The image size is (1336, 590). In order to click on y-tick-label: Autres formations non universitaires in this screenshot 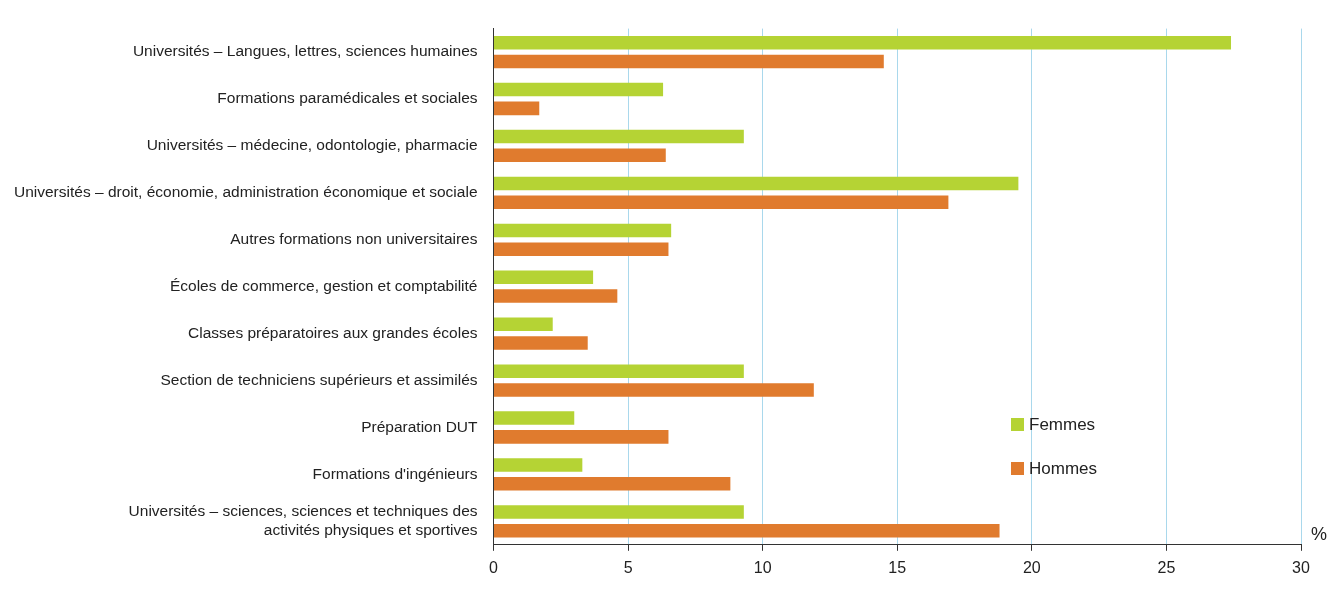, I will do `click(354, 239)`.